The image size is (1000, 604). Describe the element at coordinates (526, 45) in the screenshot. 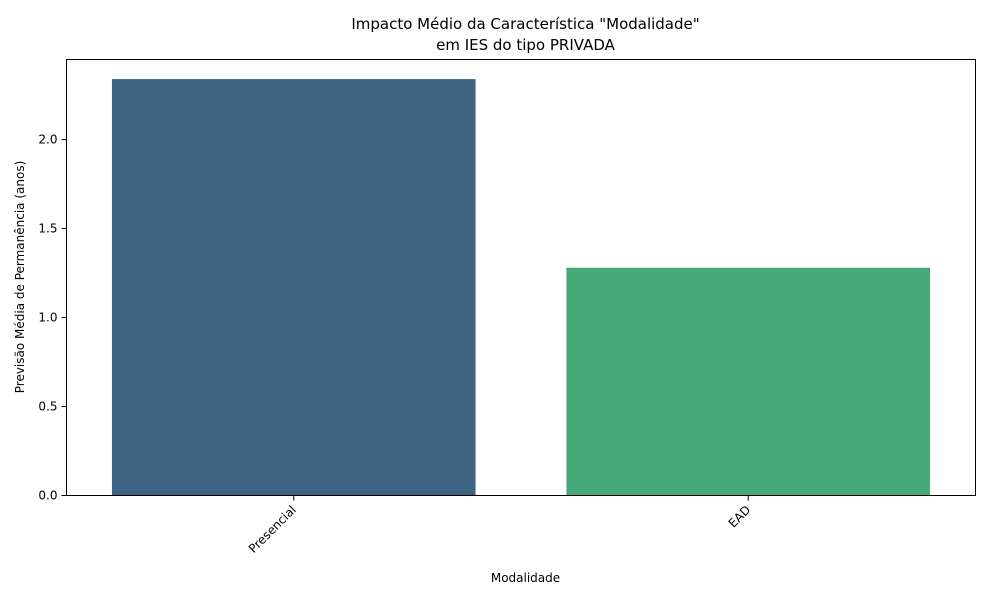

I see `chart-title-line-2: em IES do tipo PRIVADA` at that location.